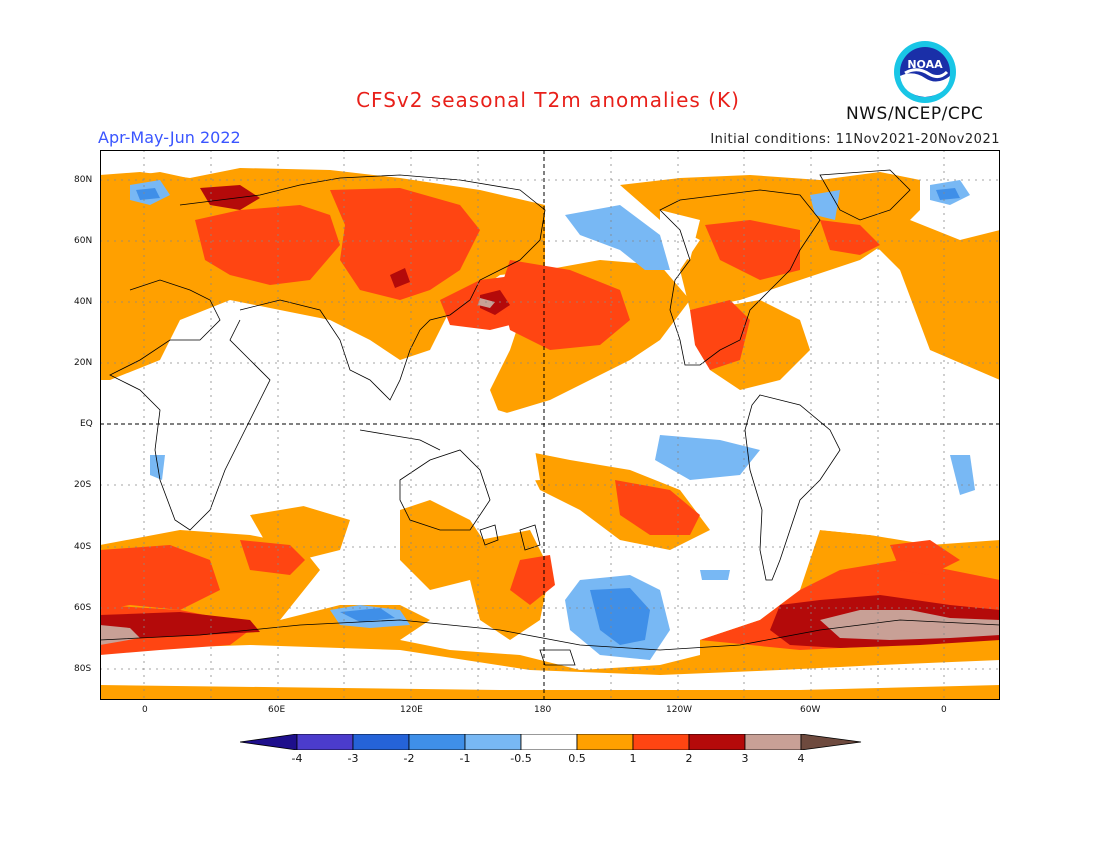  Describe the element at coordinates (411, 710) in the screenshot. I see `lon-label: 120E` at that location.